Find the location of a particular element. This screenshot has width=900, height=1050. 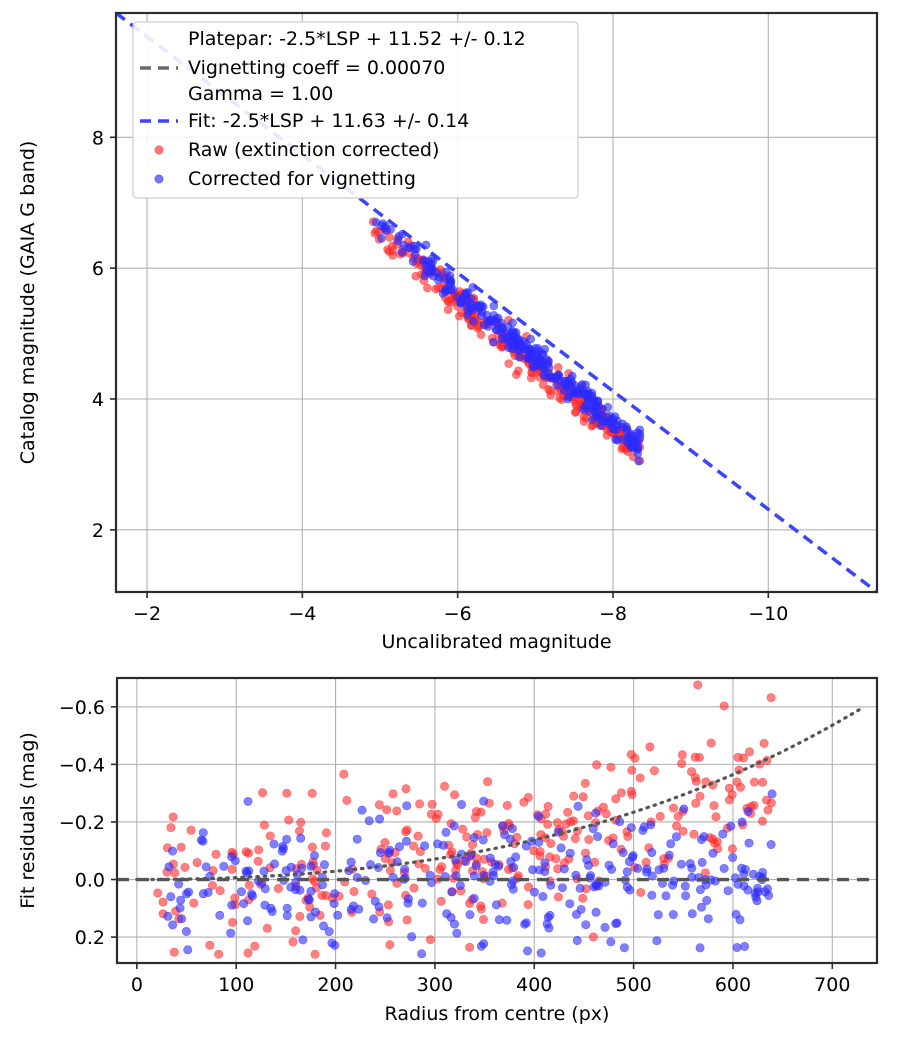

legend-entry: Gamma = 1.00 is located at coordinates (260, 94).